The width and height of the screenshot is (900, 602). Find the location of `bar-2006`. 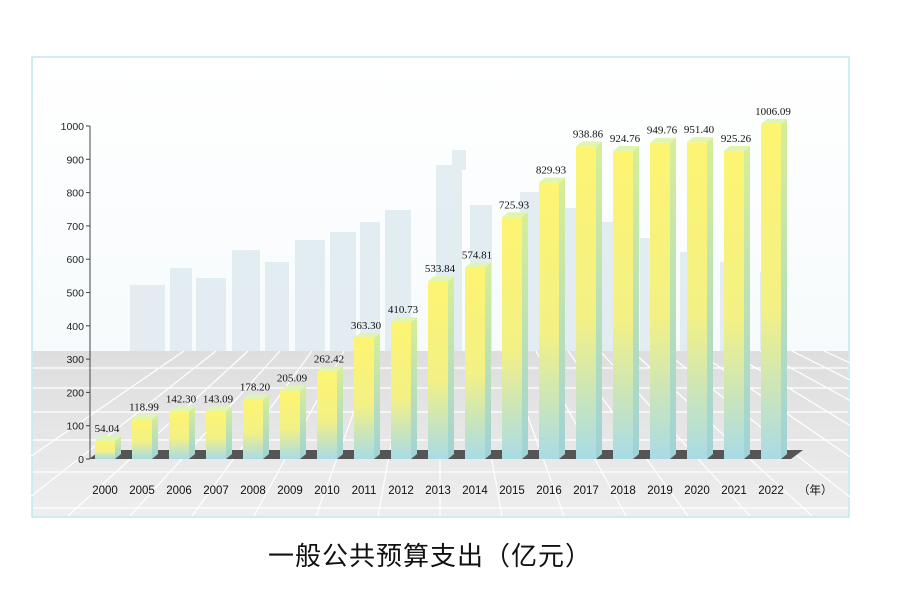

bar-2006 is located at coordinates (182, 432).